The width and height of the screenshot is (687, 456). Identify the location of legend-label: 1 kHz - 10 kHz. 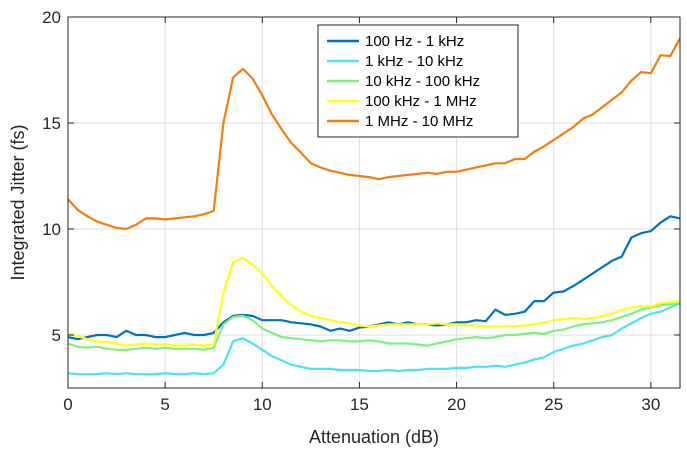
(414, 61).